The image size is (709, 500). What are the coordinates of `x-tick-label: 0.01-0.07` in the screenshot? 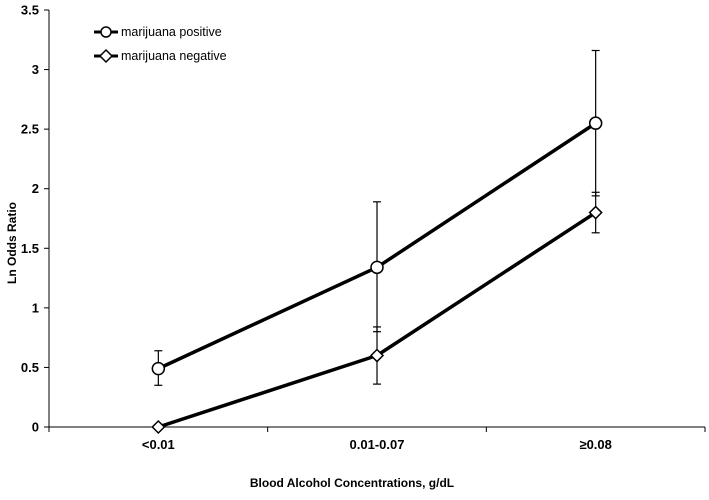 It's located at (377, 444).